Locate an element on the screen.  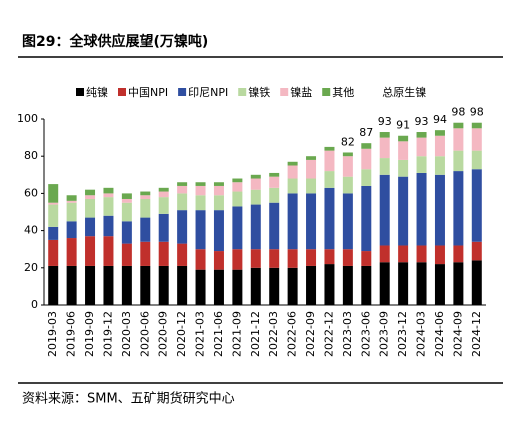
x-tick-label: 2021-06 is located at coordinates (218, 334).